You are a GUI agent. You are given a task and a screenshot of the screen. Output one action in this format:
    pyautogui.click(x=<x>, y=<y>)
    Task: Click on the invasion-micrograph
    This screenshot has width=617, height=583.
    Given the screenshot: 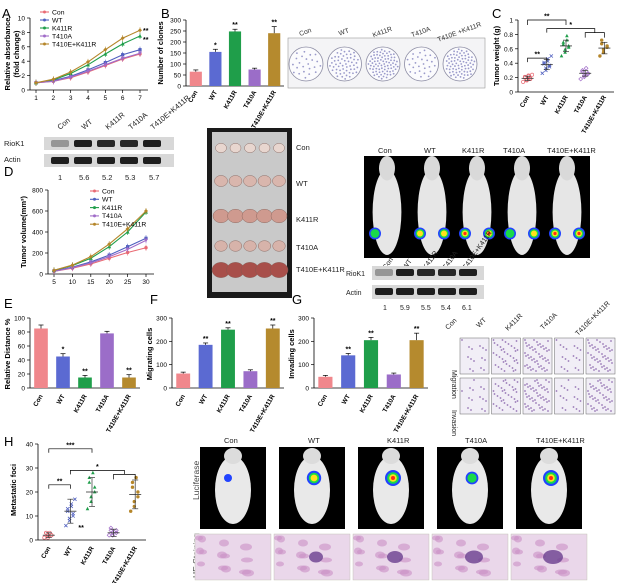 What is the action you would take?
    pyautogui.click(x=474, y=356)
    